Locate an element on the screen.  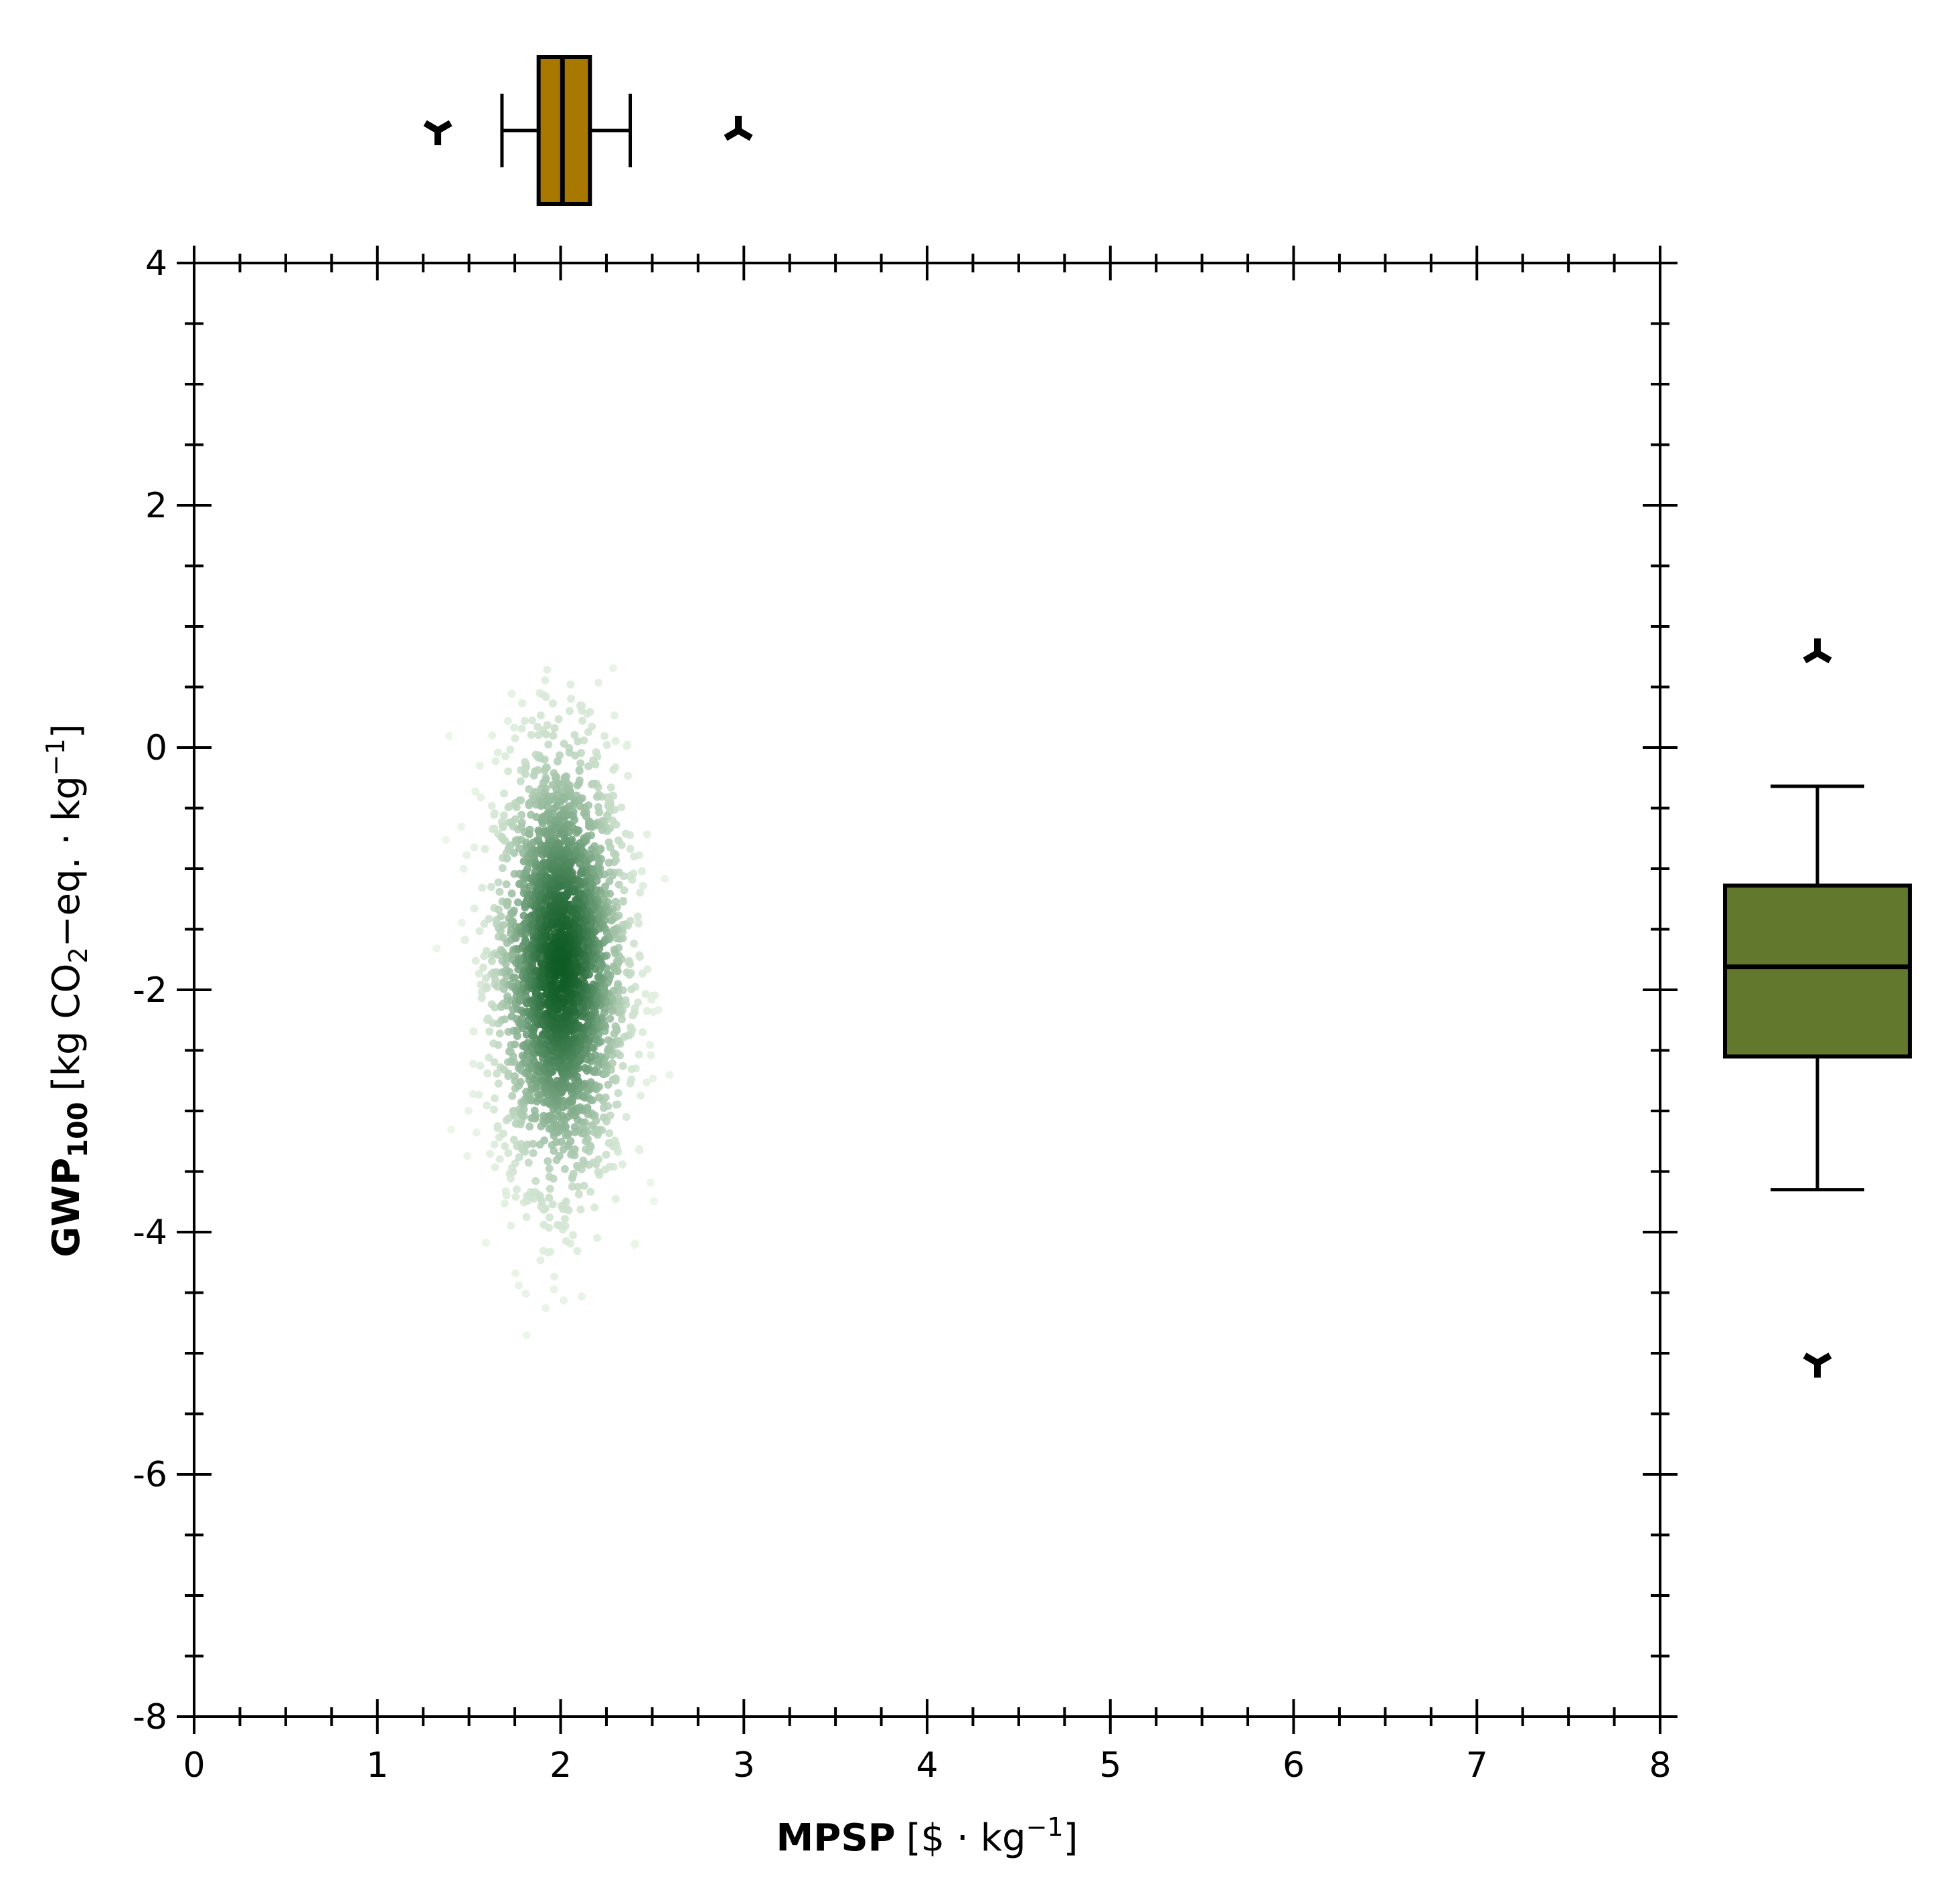
x-axis-title: MPSP [$ · kg−1] is located at coordinates (927, 1836).